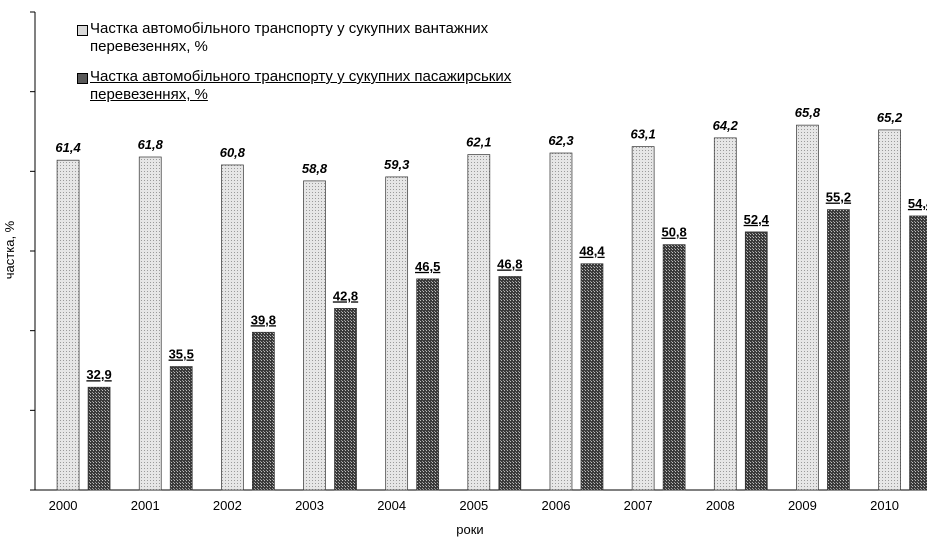 The image size is (927, 538). Describe the element at coordinates (890, 117) in the screenshot. I see `data-label: 65,2` at that location.